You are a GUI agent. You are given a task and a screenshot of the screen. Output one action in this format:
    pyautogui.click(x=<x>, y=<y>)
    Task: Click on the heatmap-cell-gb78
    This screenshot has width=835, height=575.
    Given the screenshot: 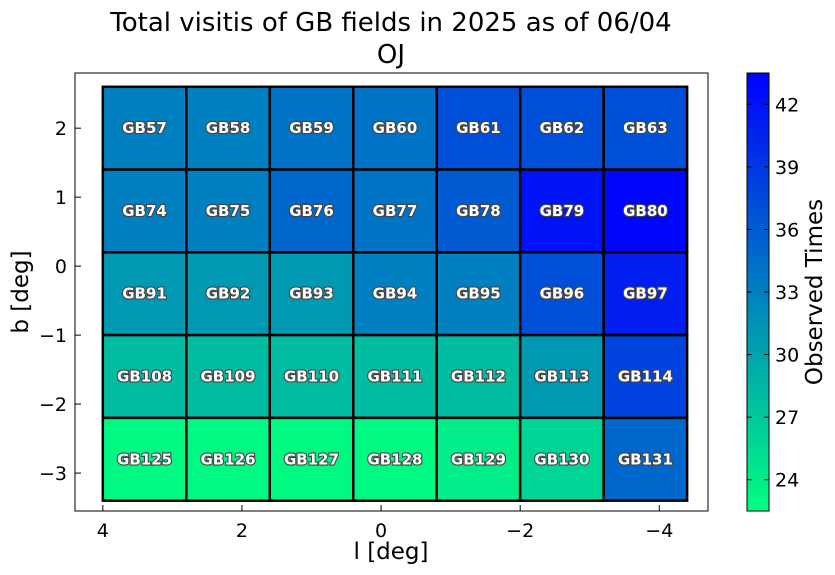 What is the action you would take?
    pyautogui.click(x=478, y=211)
    